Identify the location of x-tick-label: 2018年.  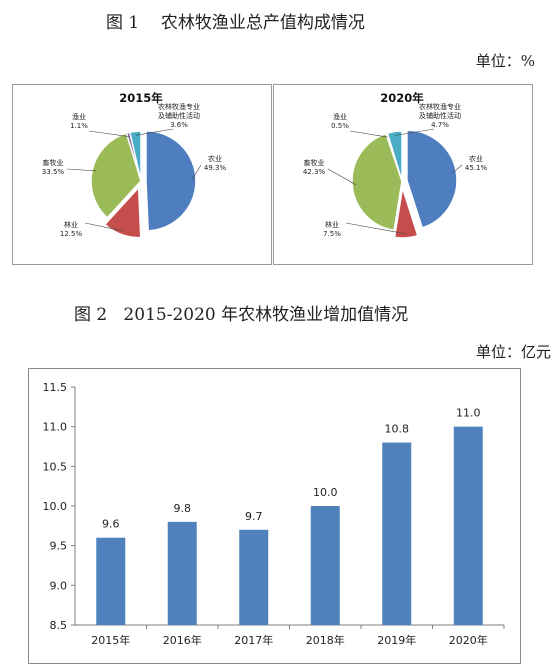
(325, 640).